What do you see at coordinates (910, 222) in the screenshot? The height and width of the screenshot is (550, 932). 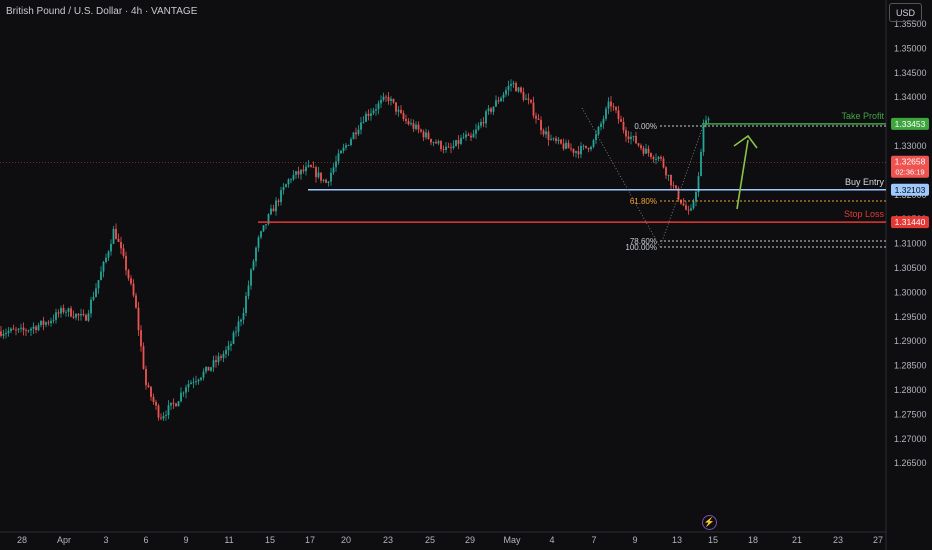 I see `stop-loss-price-badge: 1.31440` at bounding box center [910, 222].